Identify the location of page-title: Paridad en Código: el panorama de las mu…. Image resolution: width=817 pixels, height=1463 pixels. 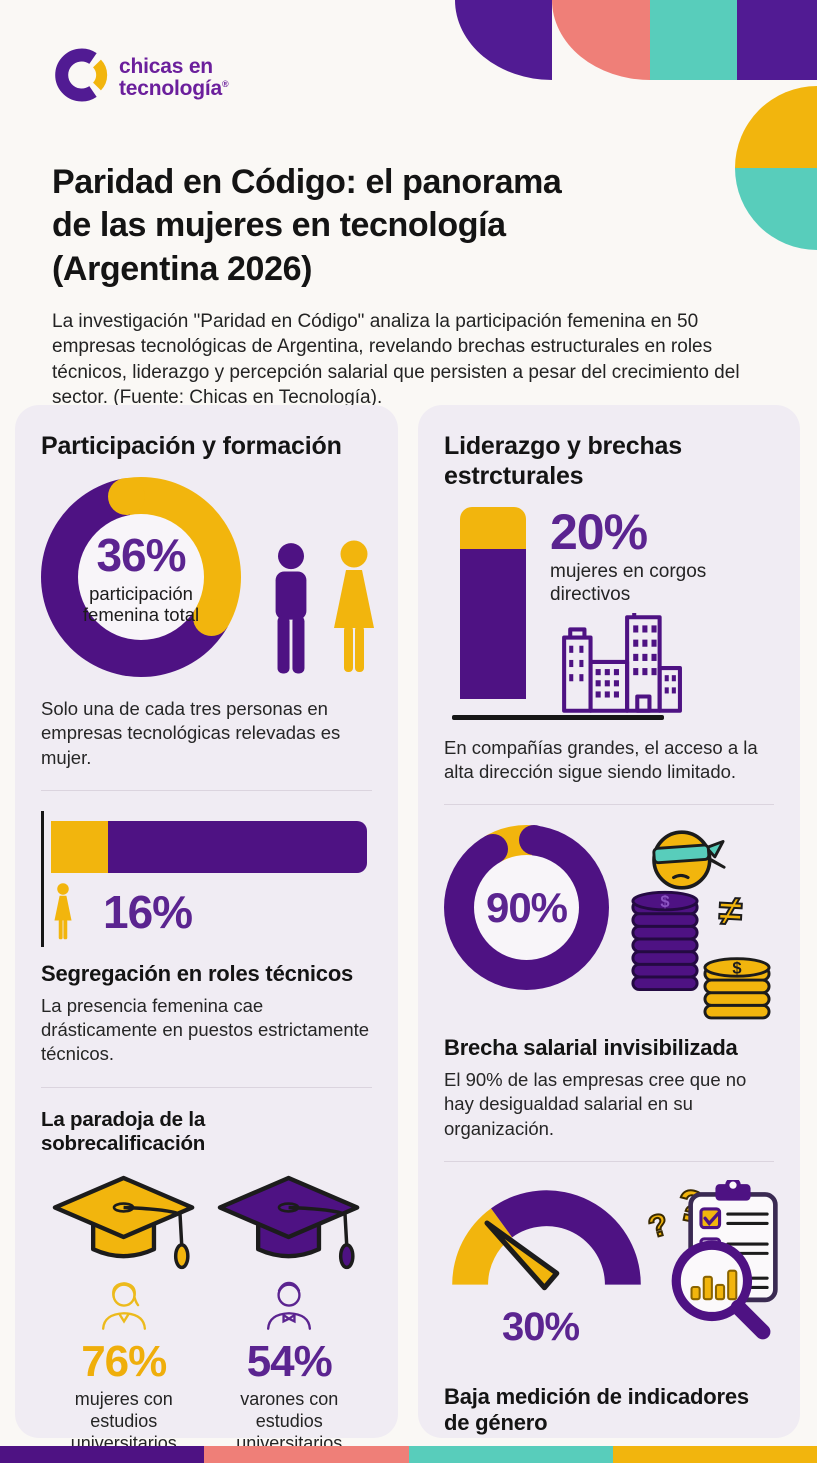
(307, 225).